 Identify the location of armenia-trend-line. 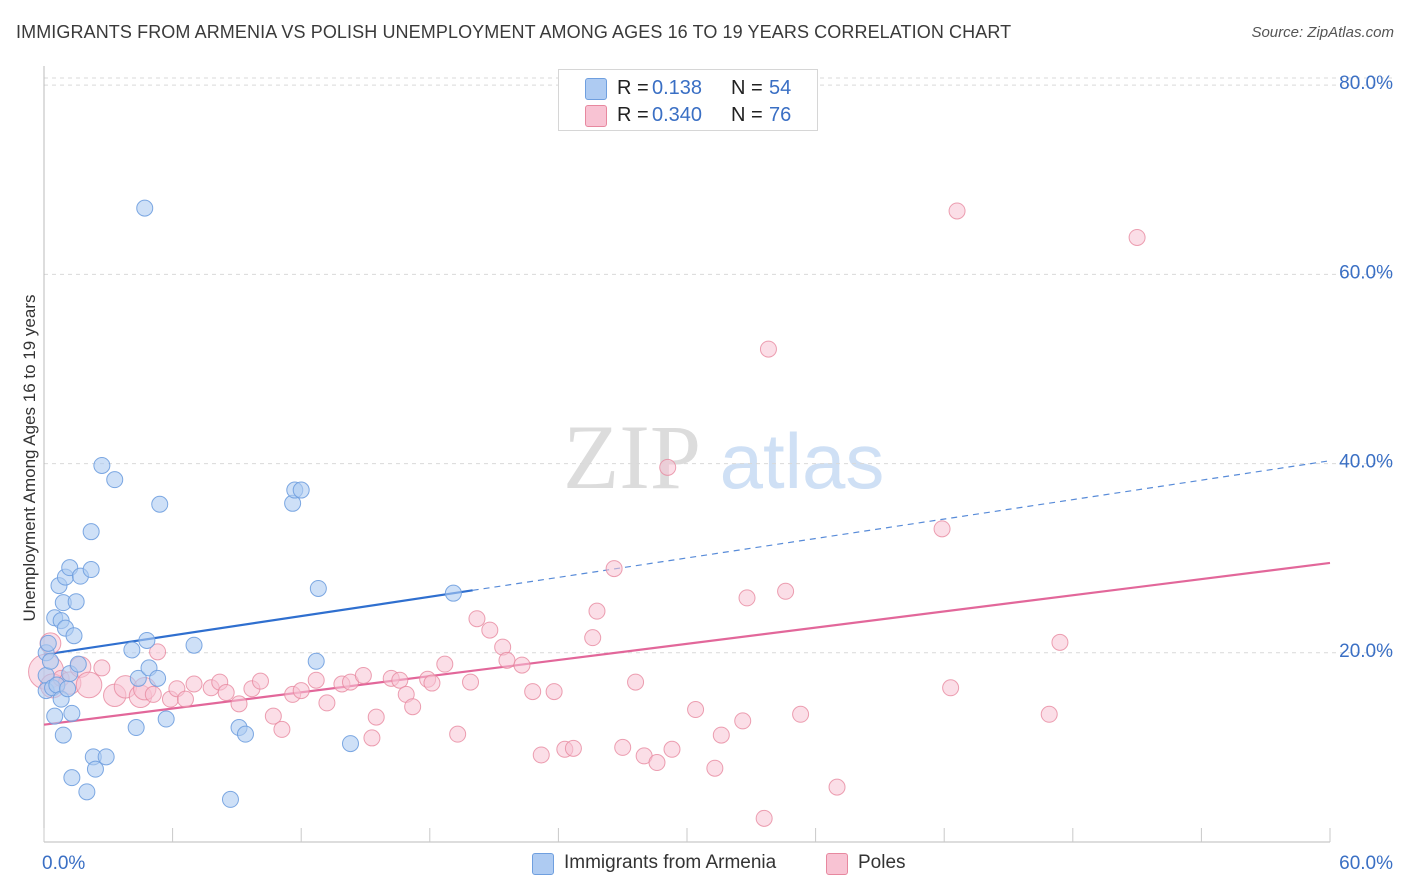
(258, 622).